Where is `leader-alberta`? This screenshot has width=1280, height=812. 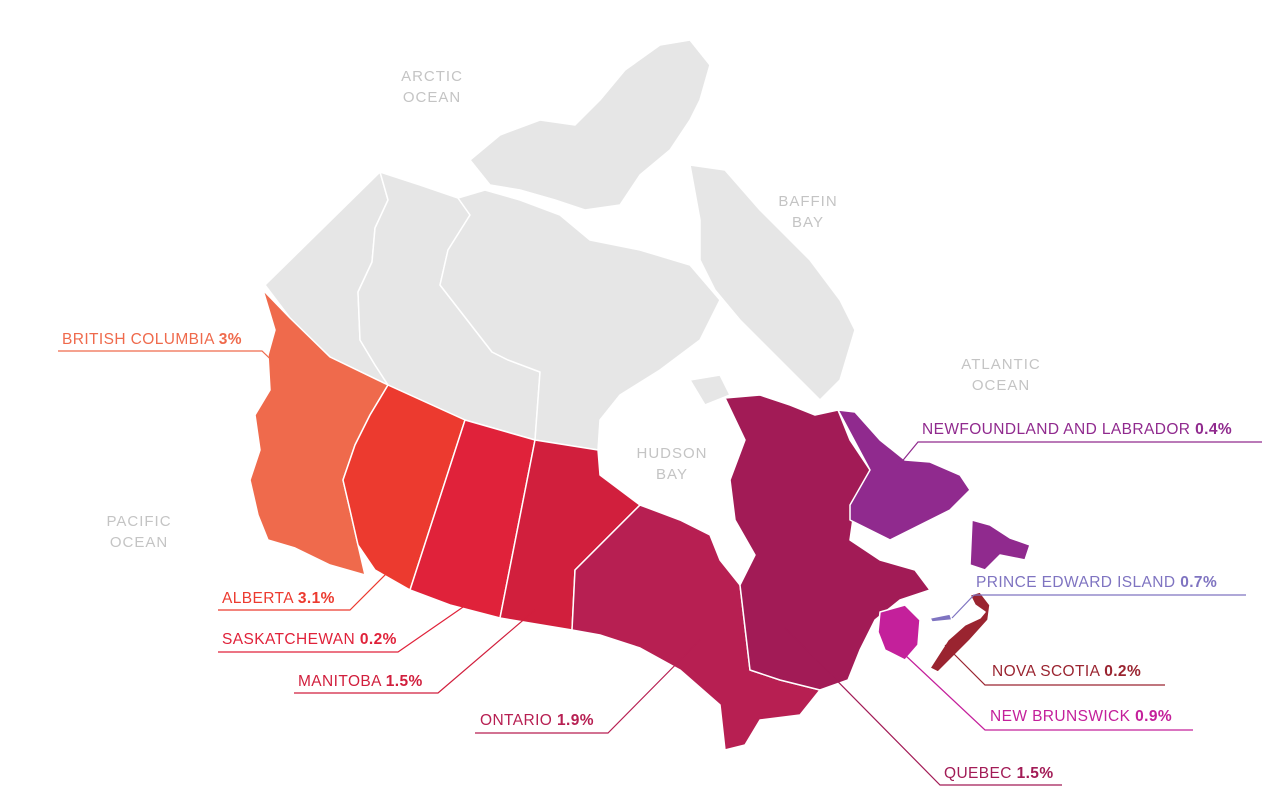
leader-alberta is located at coordinates (304, 590).